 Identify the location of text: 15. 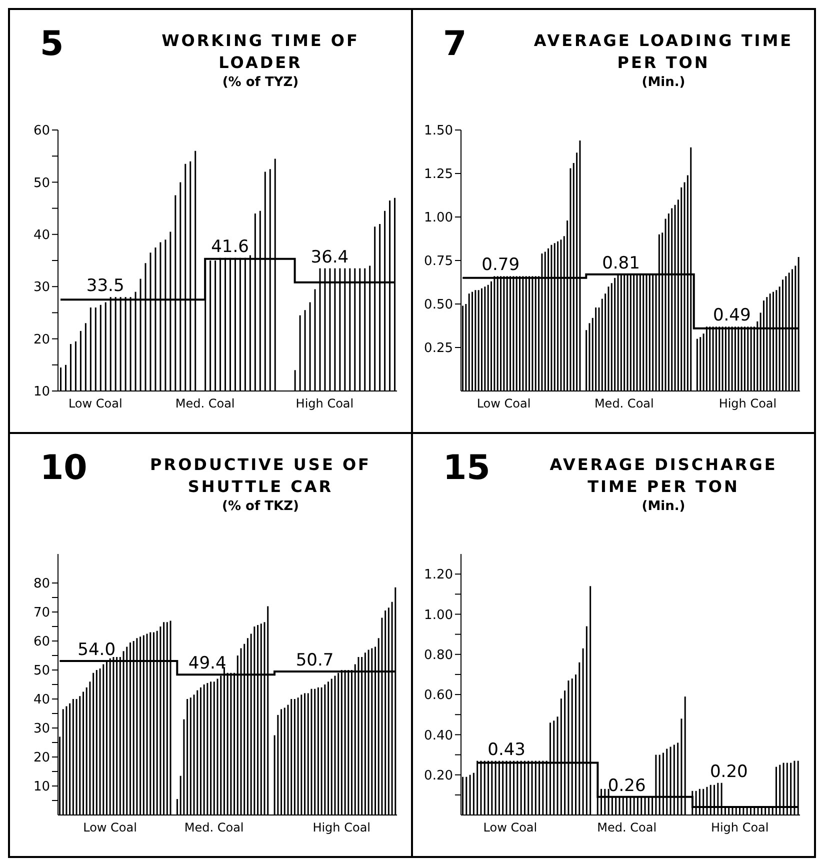
(466, 468).